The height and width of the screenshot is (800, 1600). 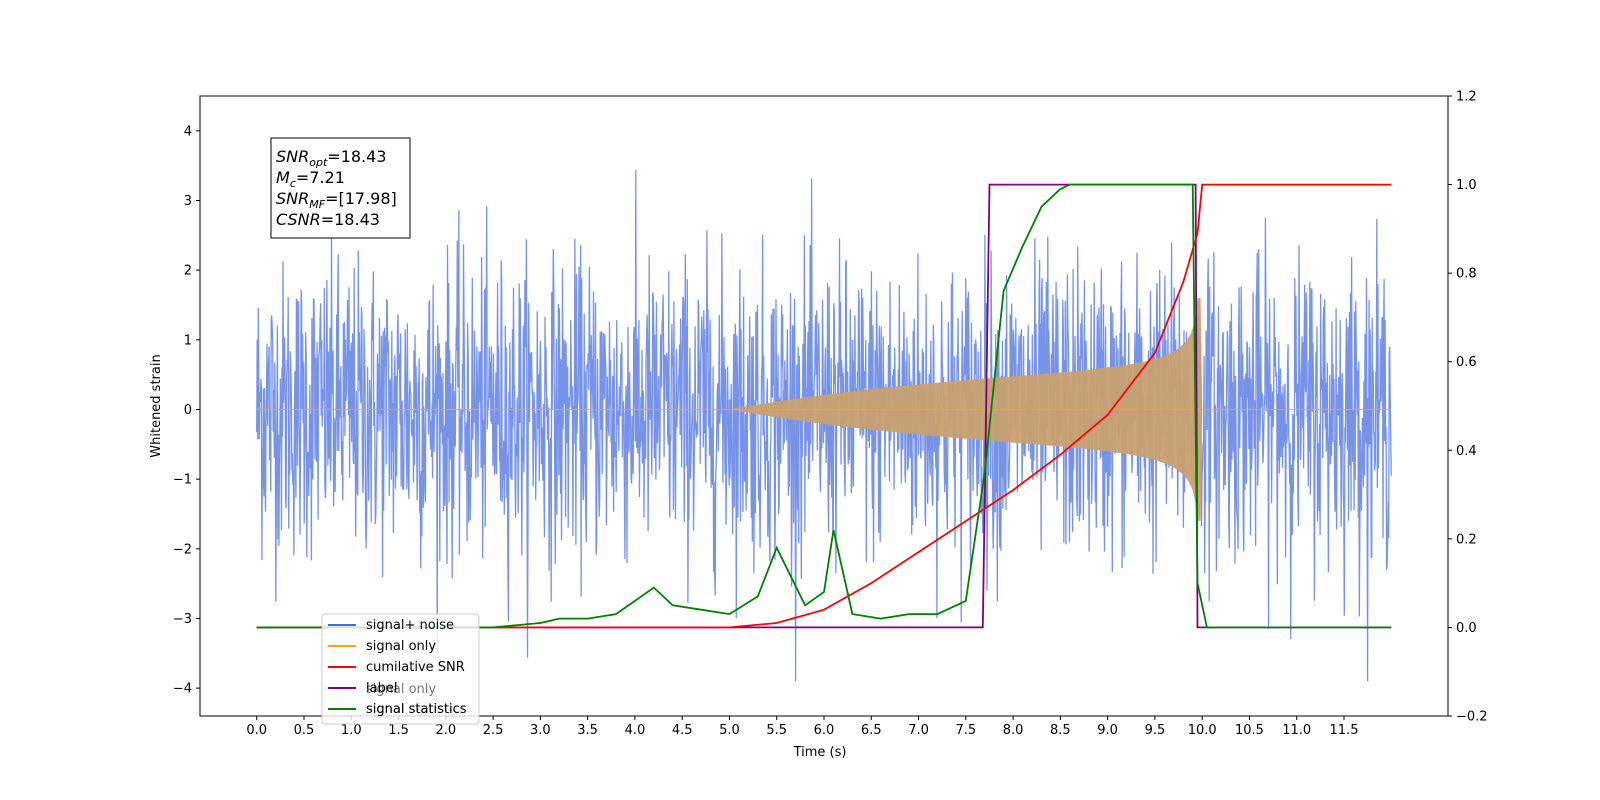 What do you see at coordinates (682, 730) in the screenshot?
I see `x-tick-label: 4.5` at bounding box center [682, 730].